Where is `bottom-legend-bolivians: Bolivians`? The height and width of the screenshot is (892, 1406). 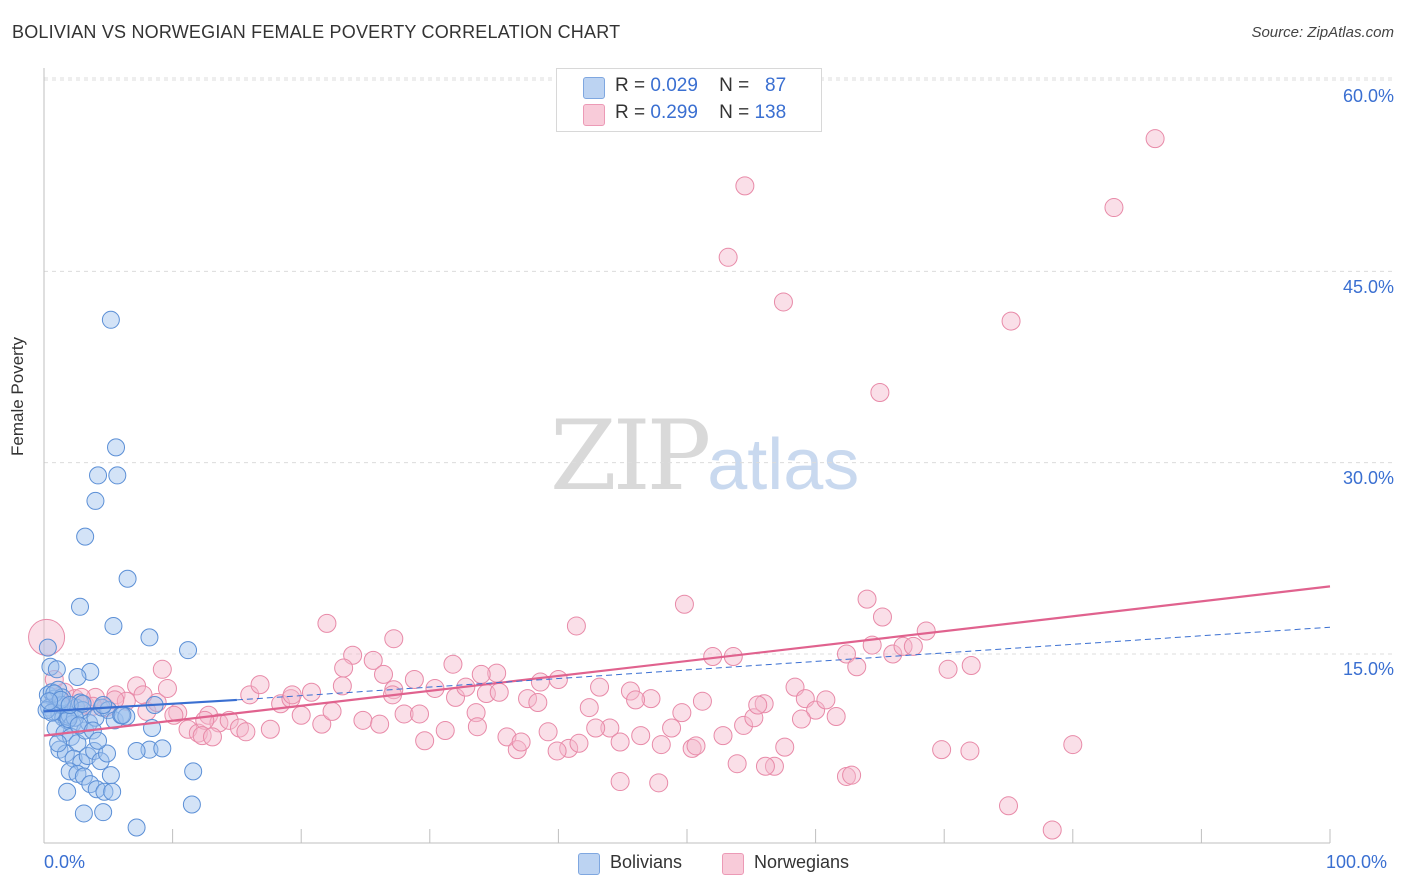
bottom-legend-bolivians: Bolivians is located at coordinates (646, 862).